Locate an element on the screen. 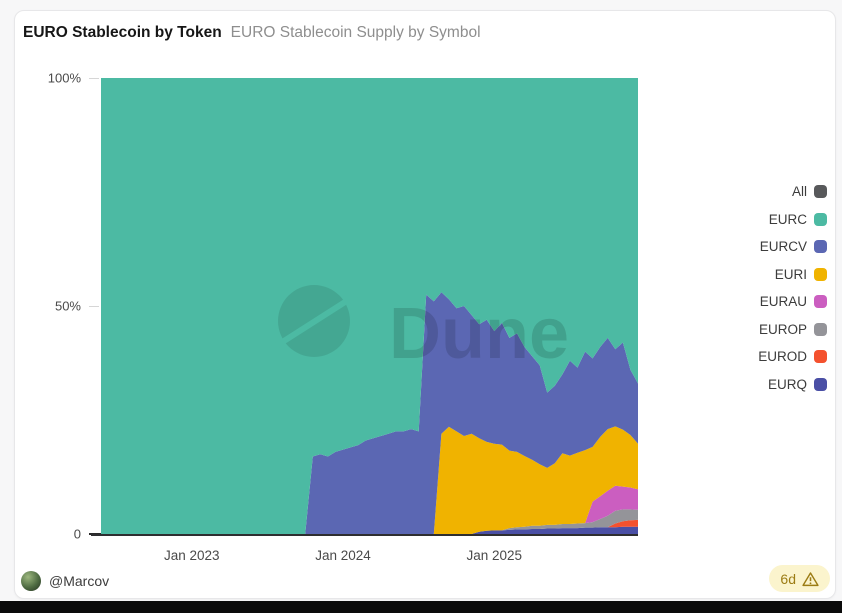  y-axis-label: 0 is located at coordinates (77, 534).